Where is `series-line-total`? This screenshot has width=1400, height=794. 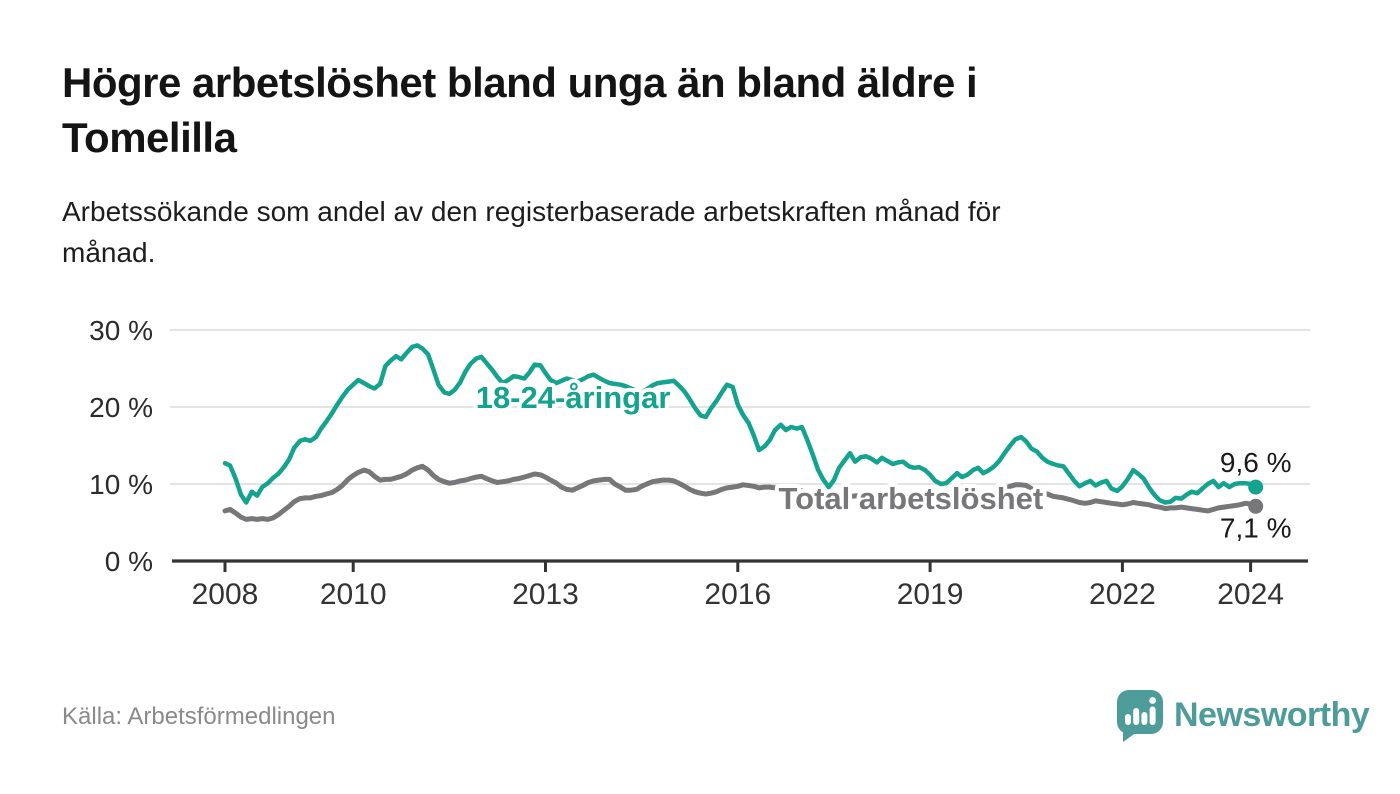
series-line-total is located at coordinates (740, 492).